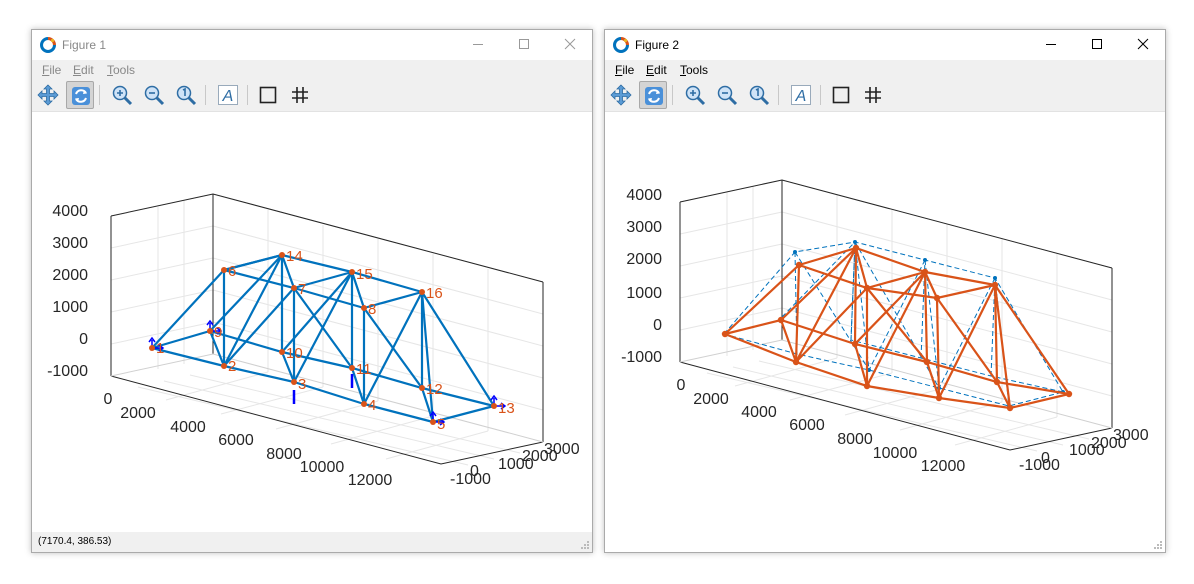  What do you see at coordinates (441, 424) in the screenshot?
I see `node-label: 5` at bounding box center [441, 424].